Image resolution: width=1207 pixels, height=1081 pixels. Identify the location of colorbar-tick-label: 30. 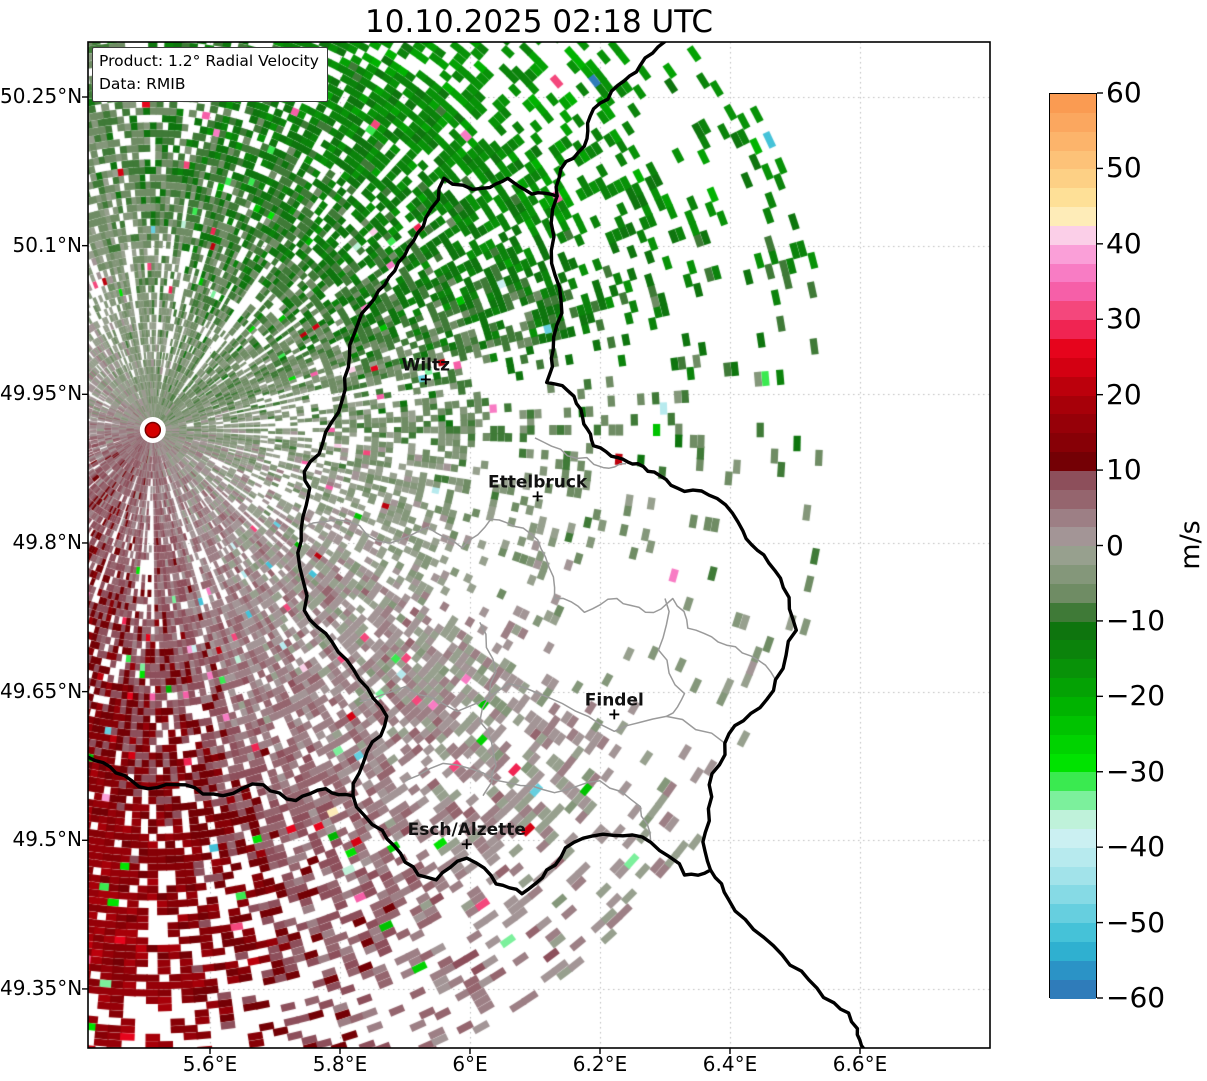
(1124, 319).